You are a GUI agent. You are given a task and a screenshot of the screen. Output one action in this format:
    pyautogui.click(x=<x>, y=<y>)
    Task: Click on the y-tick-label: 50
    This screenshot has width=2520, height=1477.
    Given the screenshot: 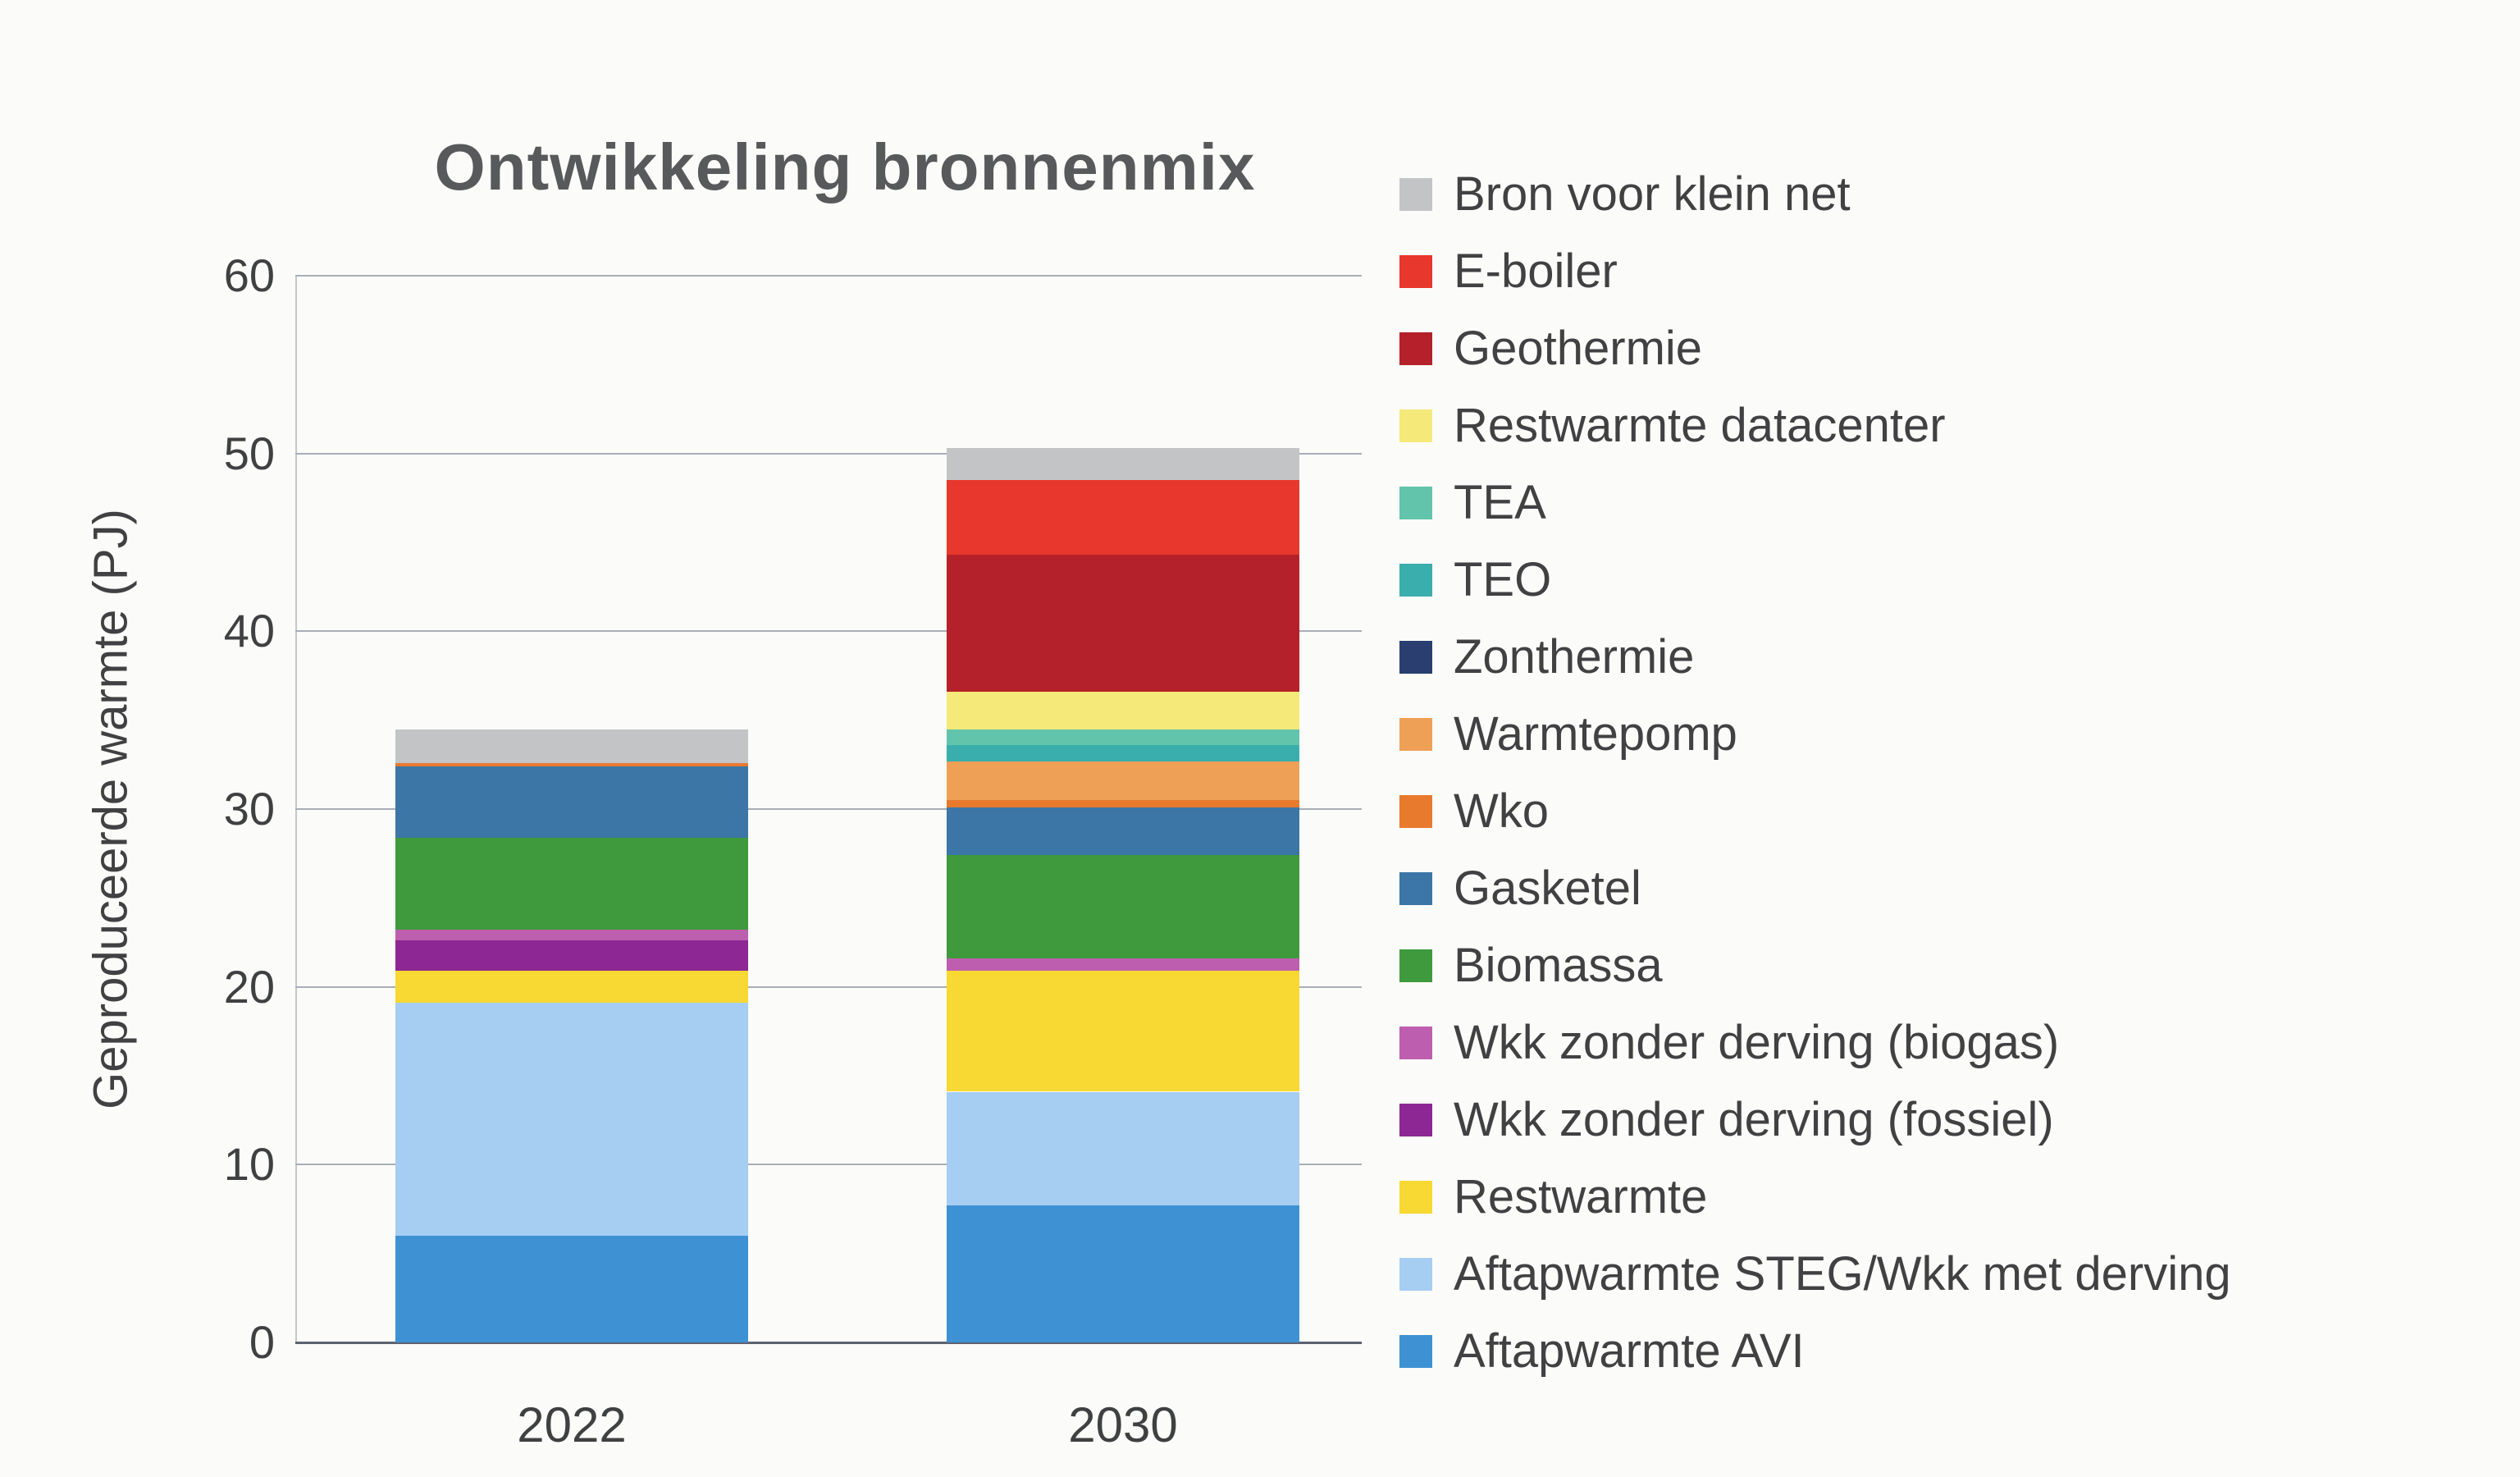 What is the action you would take?
    pyautogui.click(x=249, y=453)
    